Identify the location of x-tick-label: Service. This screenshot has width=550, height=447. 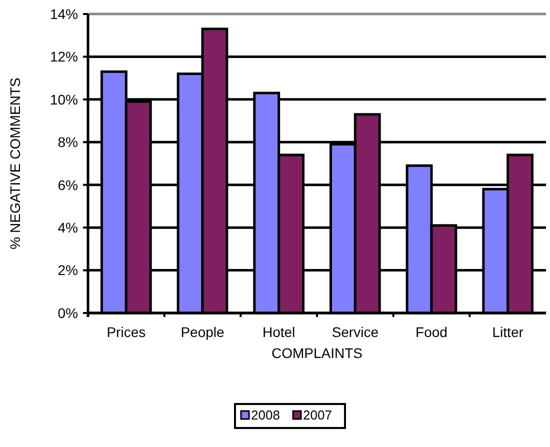
(355, 332).